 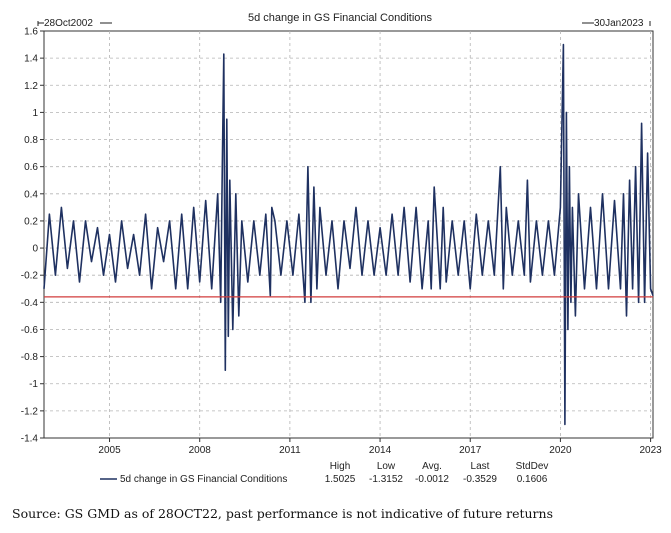 I want to click on end-date-marker: 30Jan2023, so click(x=616, y=23).